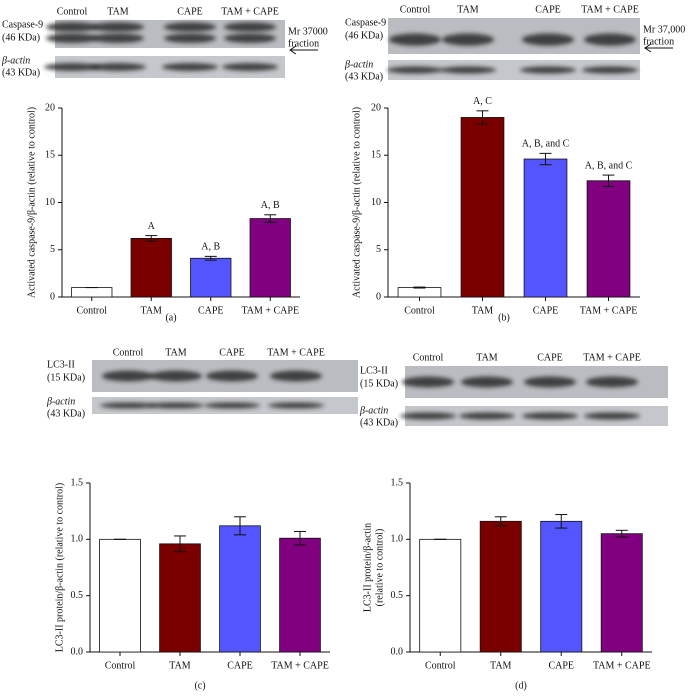 This screenshot has height=696, width=696. Describe the element at coordinates (376, 202) in the screenshot. I see `y-tick-label: 10` at that location.